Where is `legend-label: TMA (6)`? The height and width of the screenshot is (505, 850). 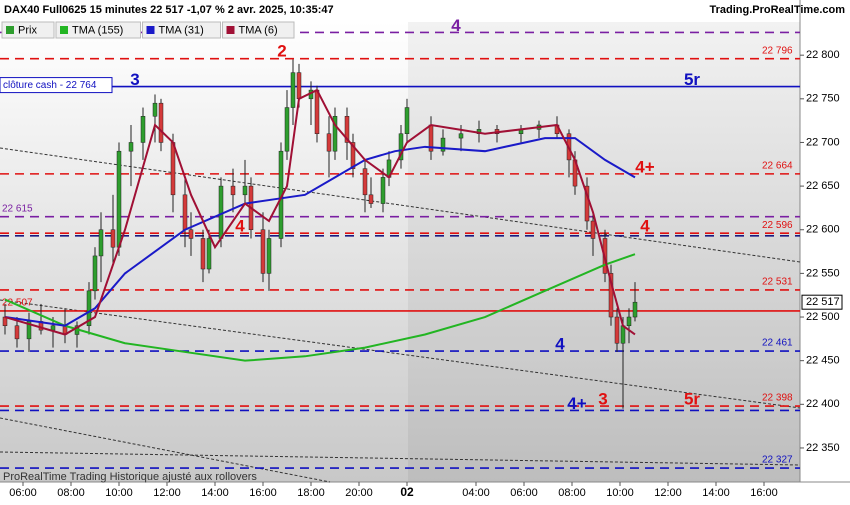
legend-label: TMA (6) is located at coordinates (258, 30).